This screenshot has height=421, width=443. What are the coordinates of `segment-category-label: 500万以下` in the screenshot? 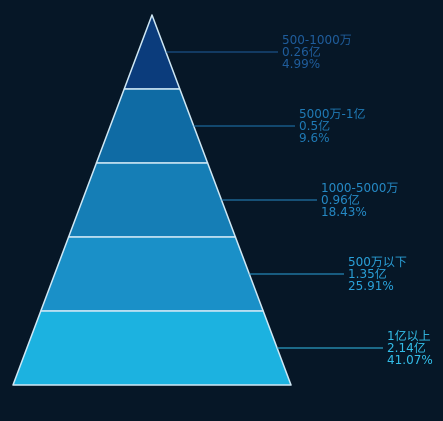 It's located at (377, 262).